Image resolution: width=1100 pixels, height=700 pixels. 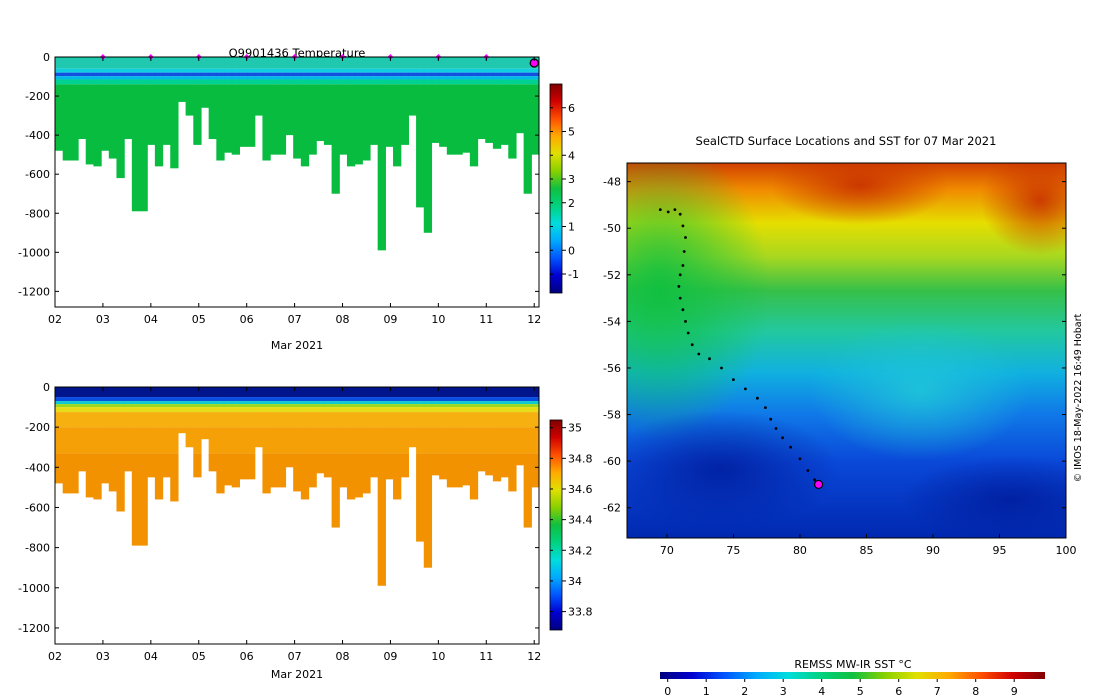 I want to click on lat-tick-label: -60, so click(x=612, y=461).